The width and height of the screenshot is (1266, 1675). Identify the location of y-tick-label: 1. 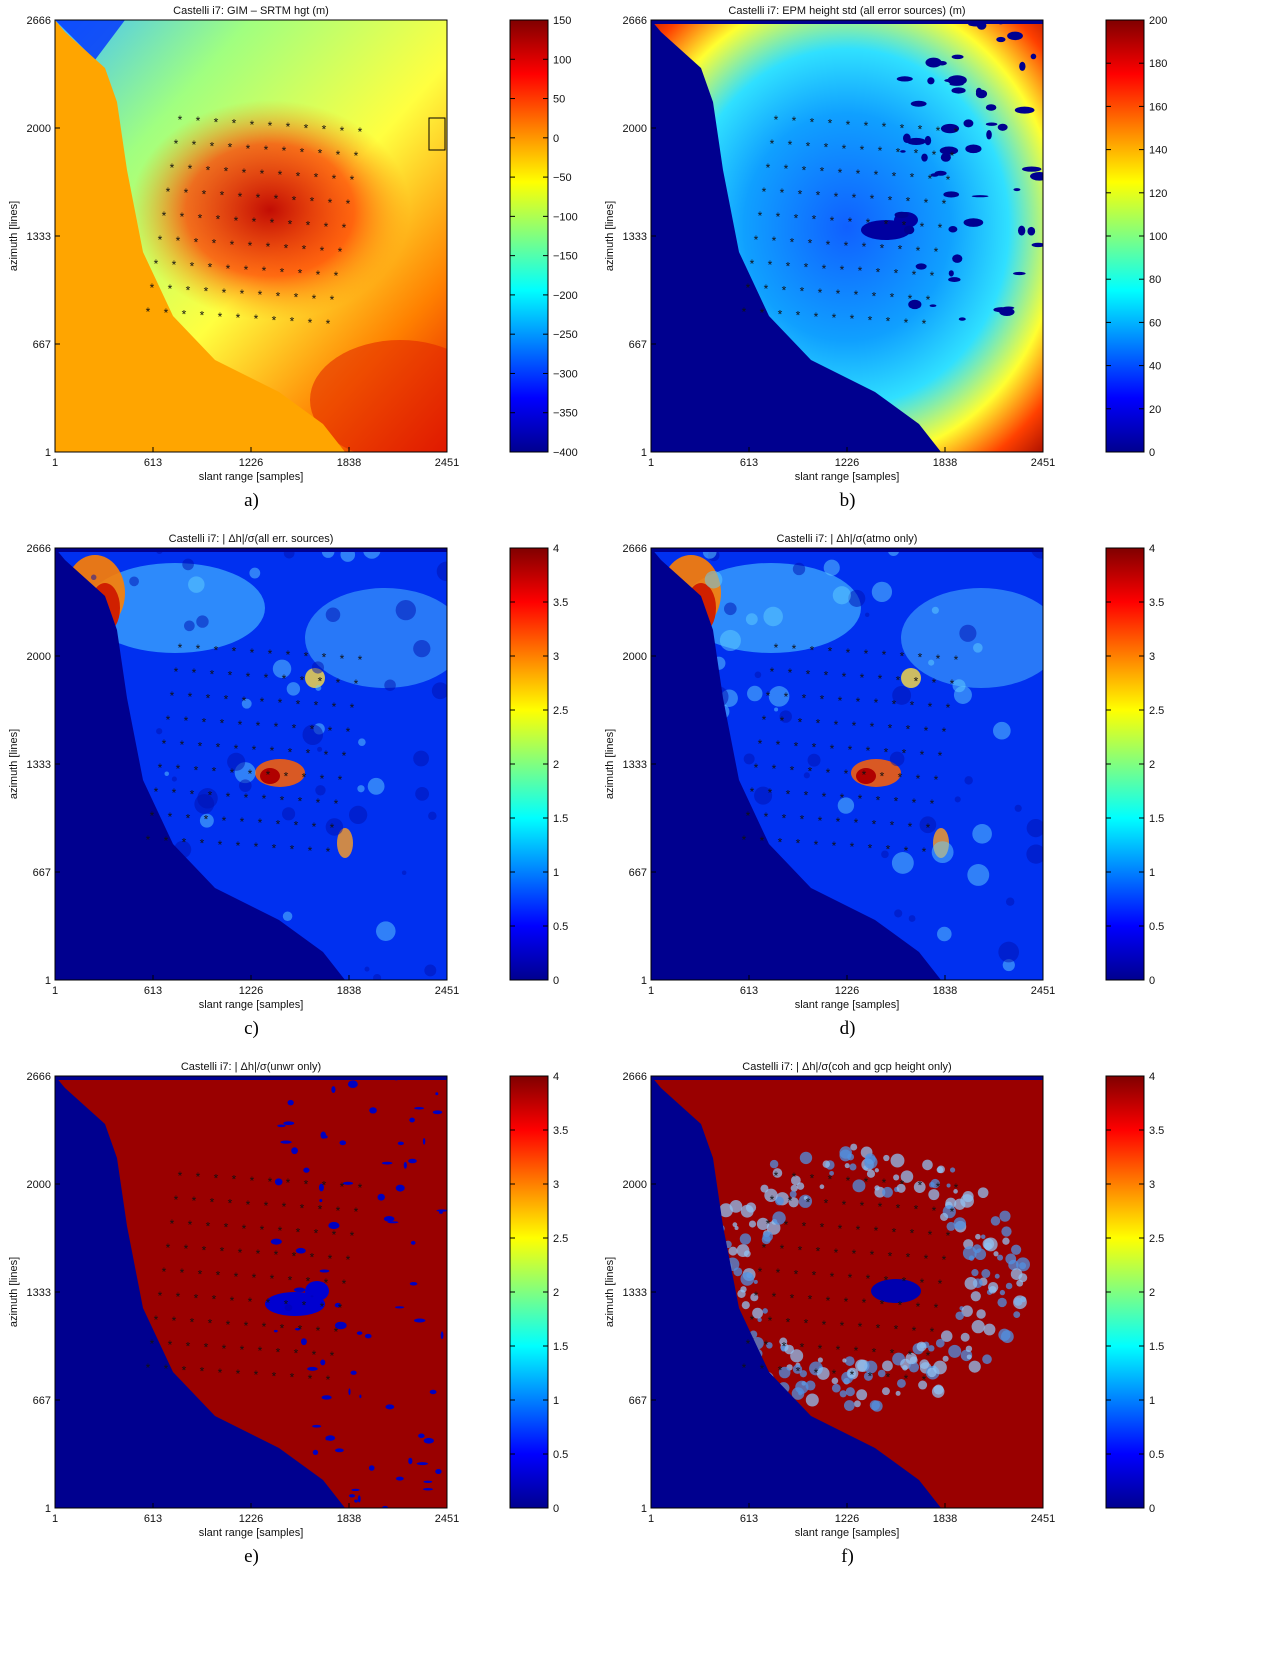
(644, 1509).